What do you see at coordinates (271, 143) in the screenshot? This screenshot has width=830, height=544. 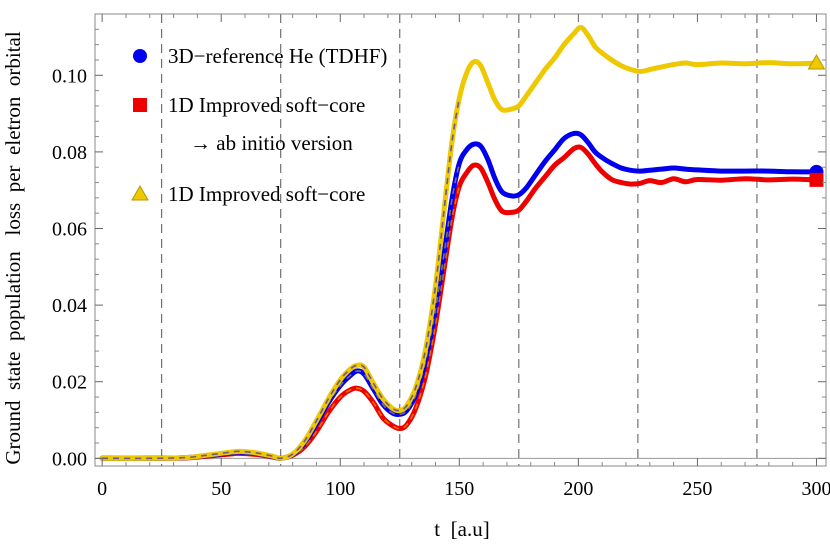 I see `legend-label-1-line2: → ab initio version` at bounding box center [271, 143].